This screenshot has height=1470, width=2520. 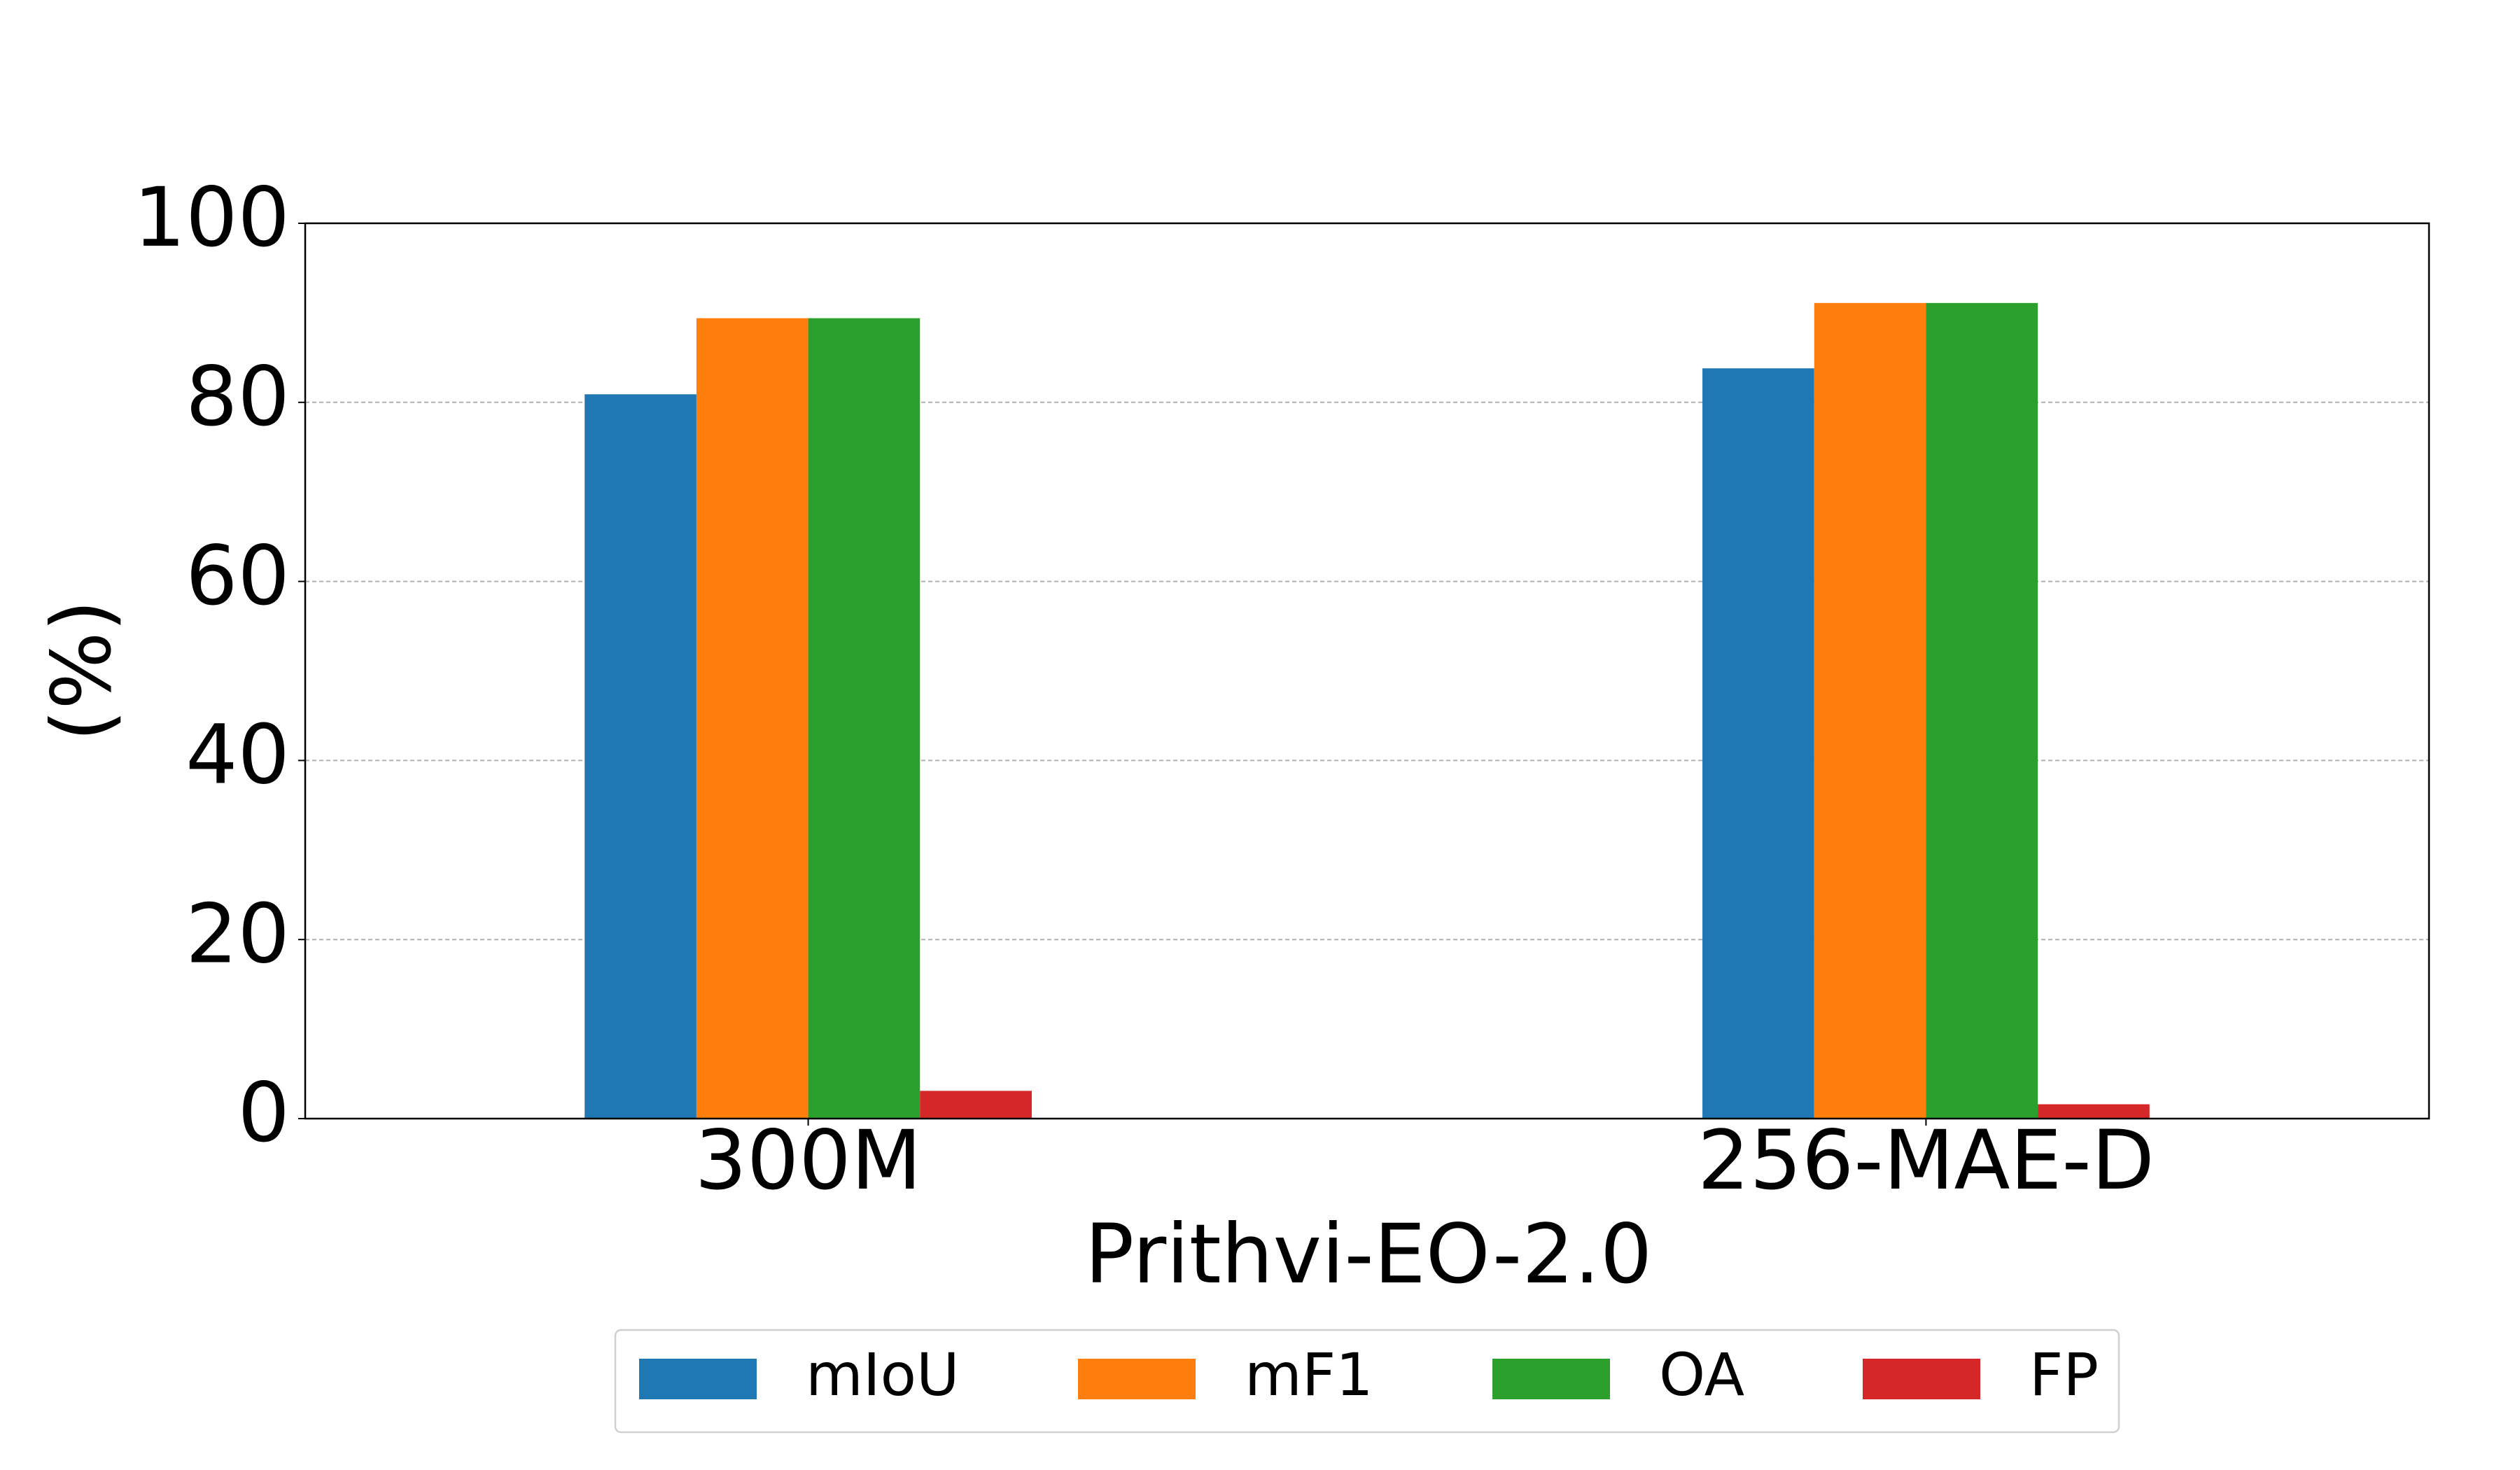 I want to click on y-tick-label: 0, so click(x=264, y=1113).